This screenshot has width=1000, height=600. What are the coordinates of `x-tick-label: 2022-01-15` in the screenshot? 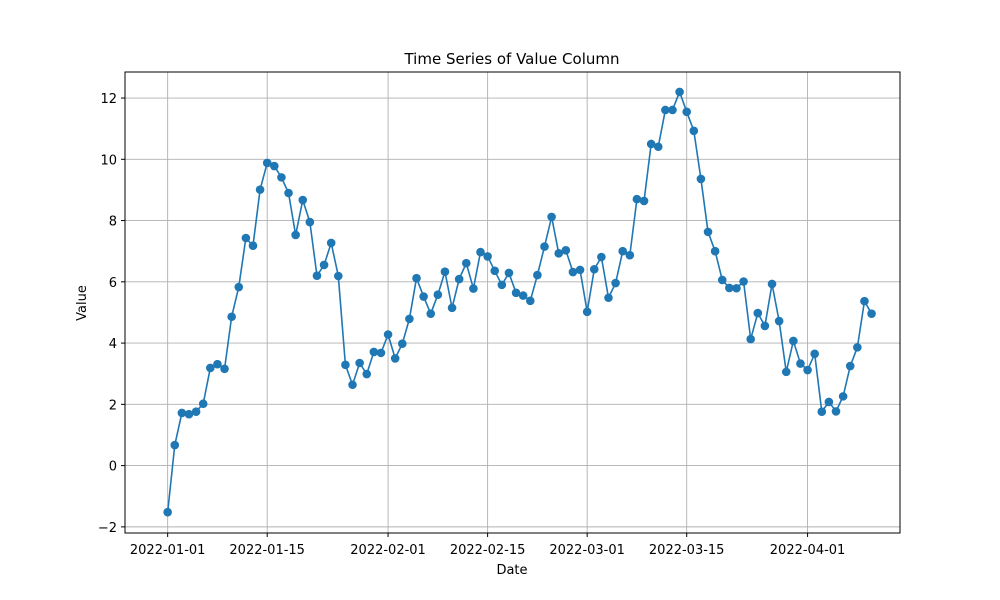 It's located at (267, 550).